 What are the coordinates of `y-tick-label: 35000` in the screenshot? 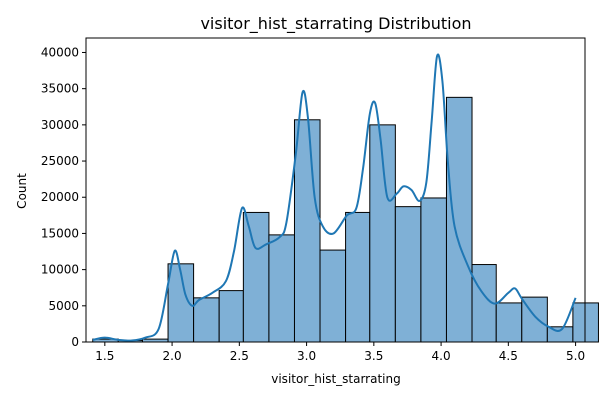 It's located at (60, 89).